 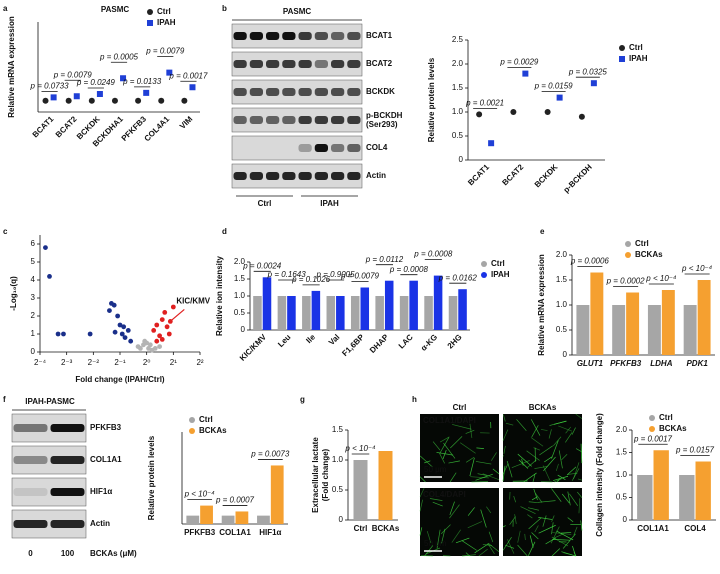 What do you see at coordinates (498, 263) in the screenshot?
I see `legend-label: Ctrl` at bounding box center [498, 263].